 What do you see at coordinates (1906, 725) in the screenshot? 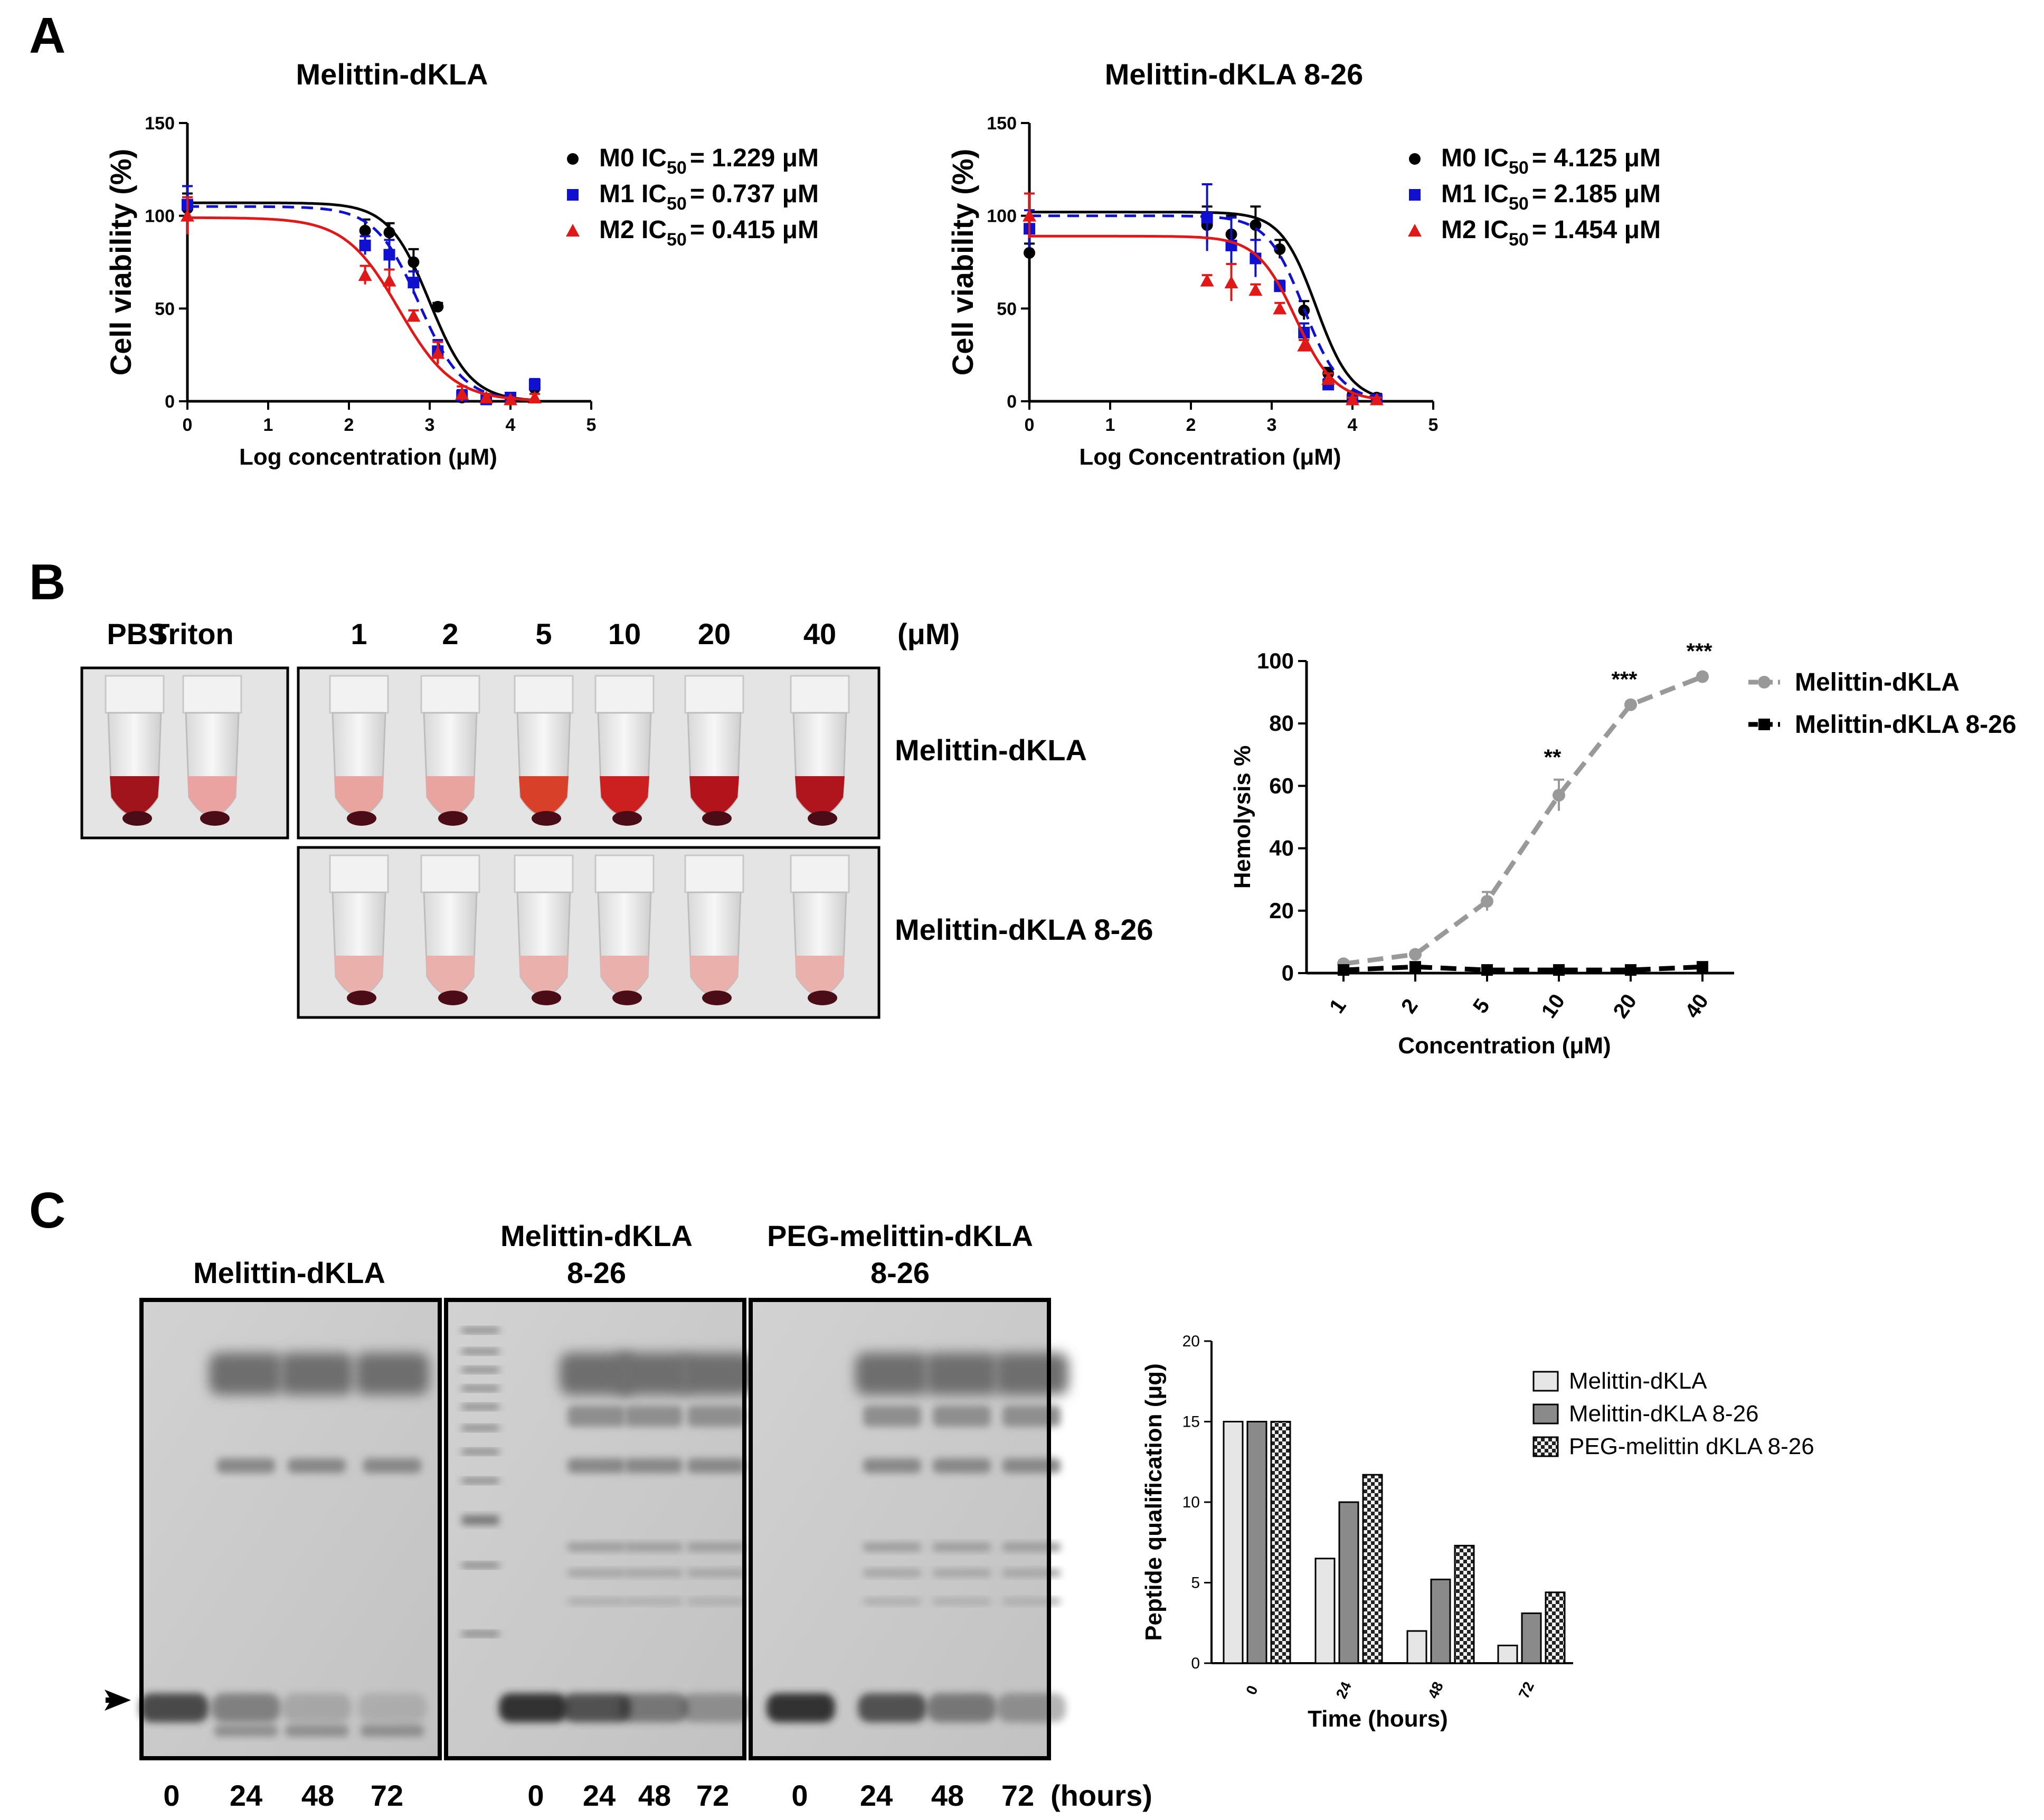
I see `legend-label: Melittin-dKLA 8-26` at bounding box center [1906, 725].